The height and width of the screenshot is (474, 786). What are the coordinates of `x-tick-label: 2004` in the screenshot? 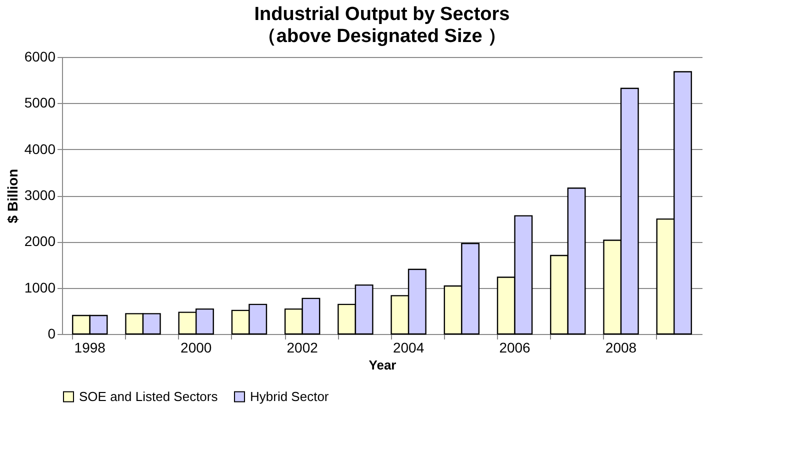 It's located at (408, 348).